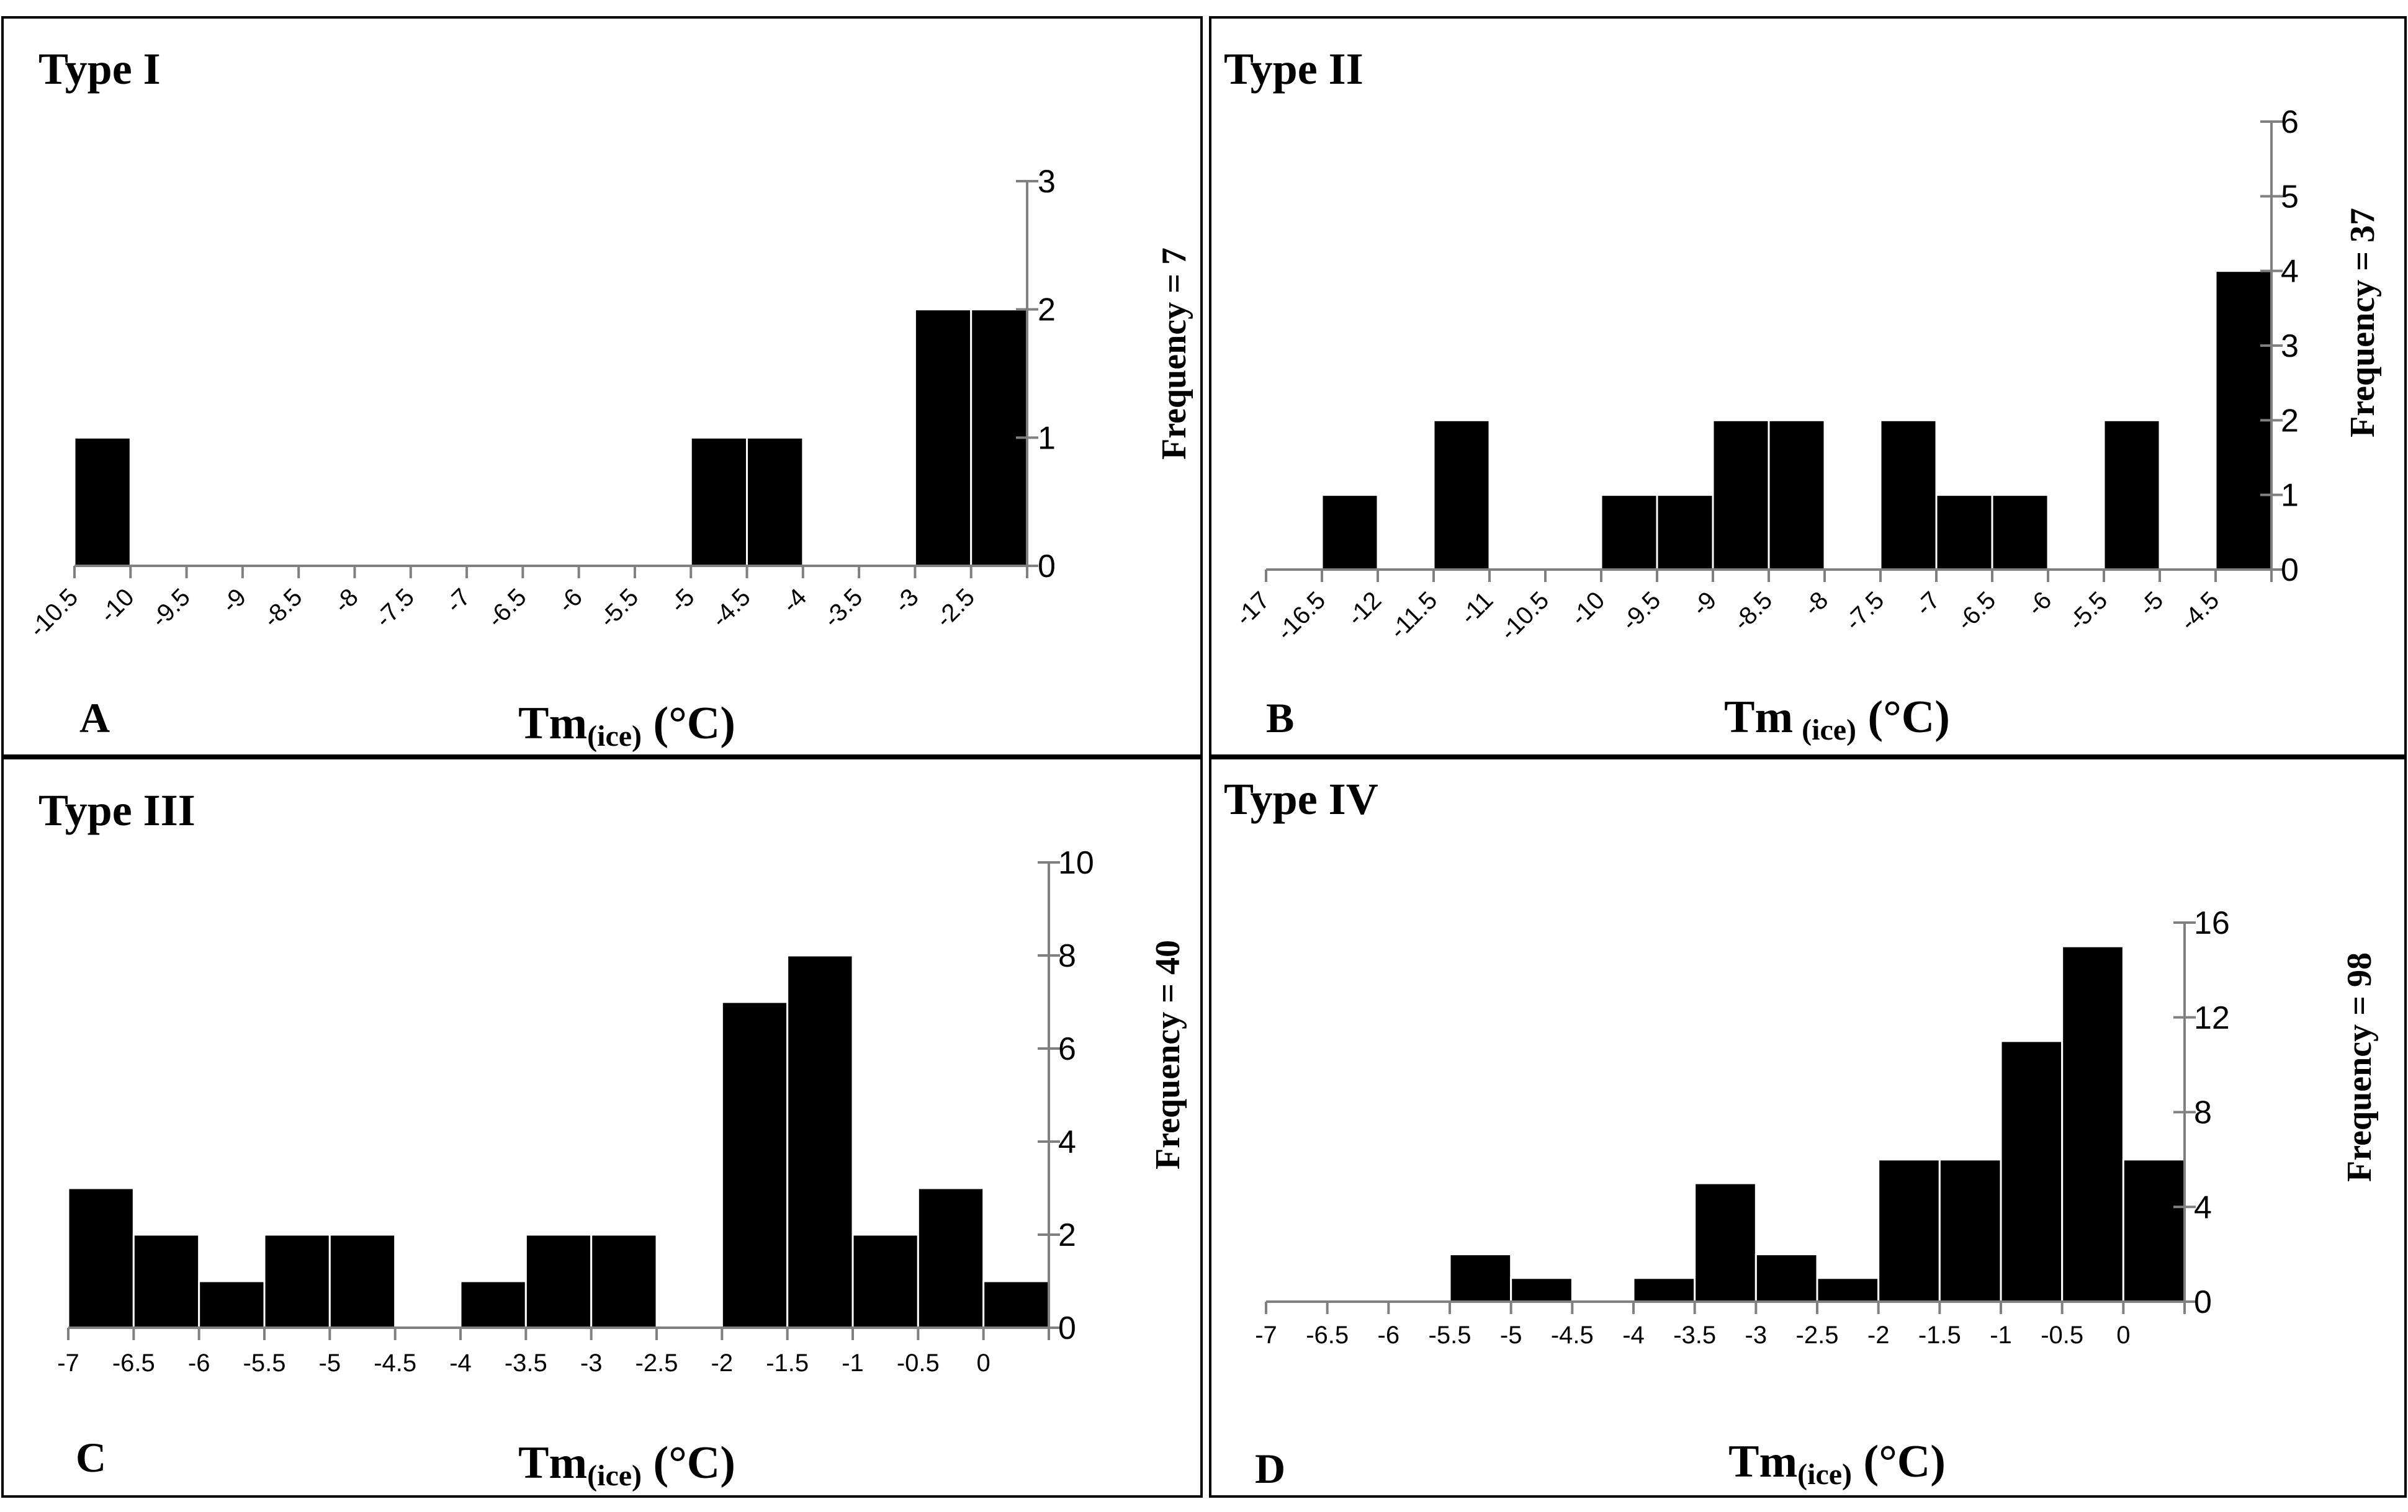 The image size is (2408, 1512). I want to click on panel-b-x-tick-label: -10.5, so click(1525, 616).